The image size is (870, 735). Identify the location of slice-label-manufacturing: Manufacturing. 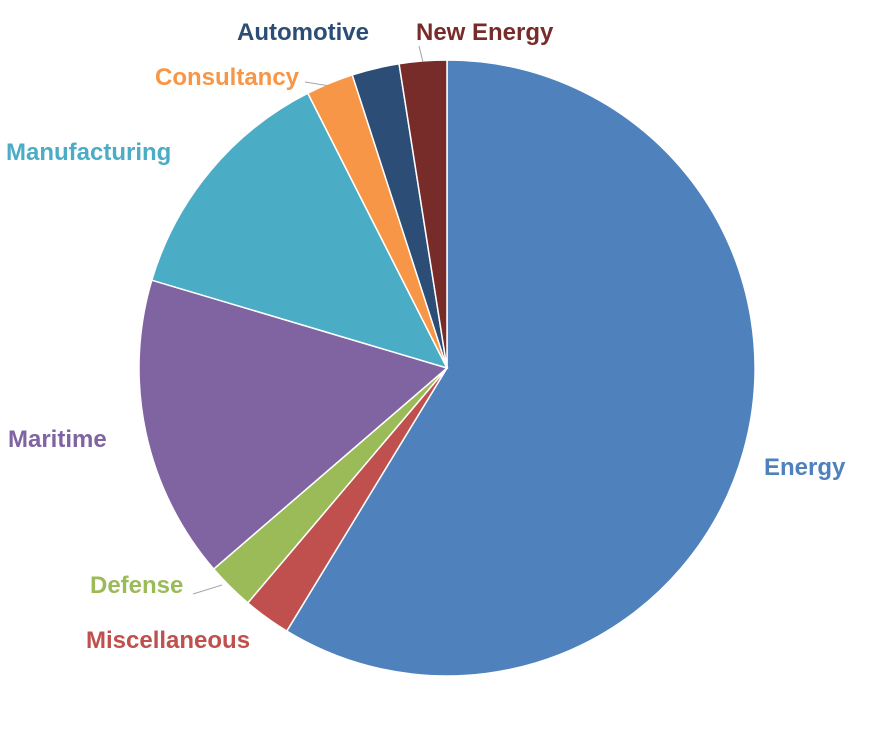
(88, 152).